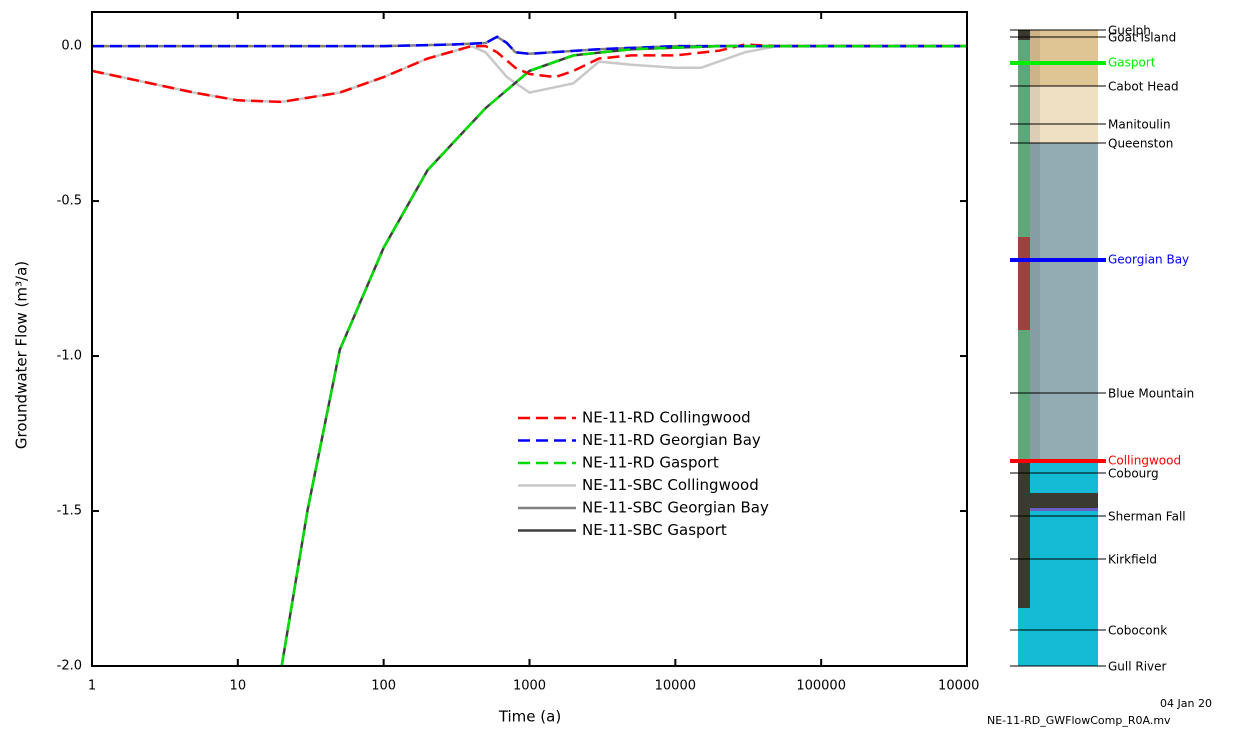  Describe the element at coordinates (69, 356) in the screenshot. I see `y-tick-label: -1.0` at that location.